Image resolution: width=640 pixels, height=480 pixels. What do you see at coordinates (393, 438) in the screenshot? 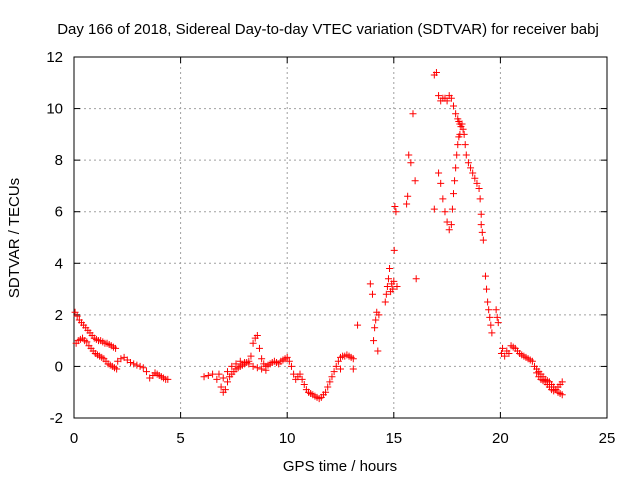
I see `x-tick-label: 15` at bounding box center [393, 438].